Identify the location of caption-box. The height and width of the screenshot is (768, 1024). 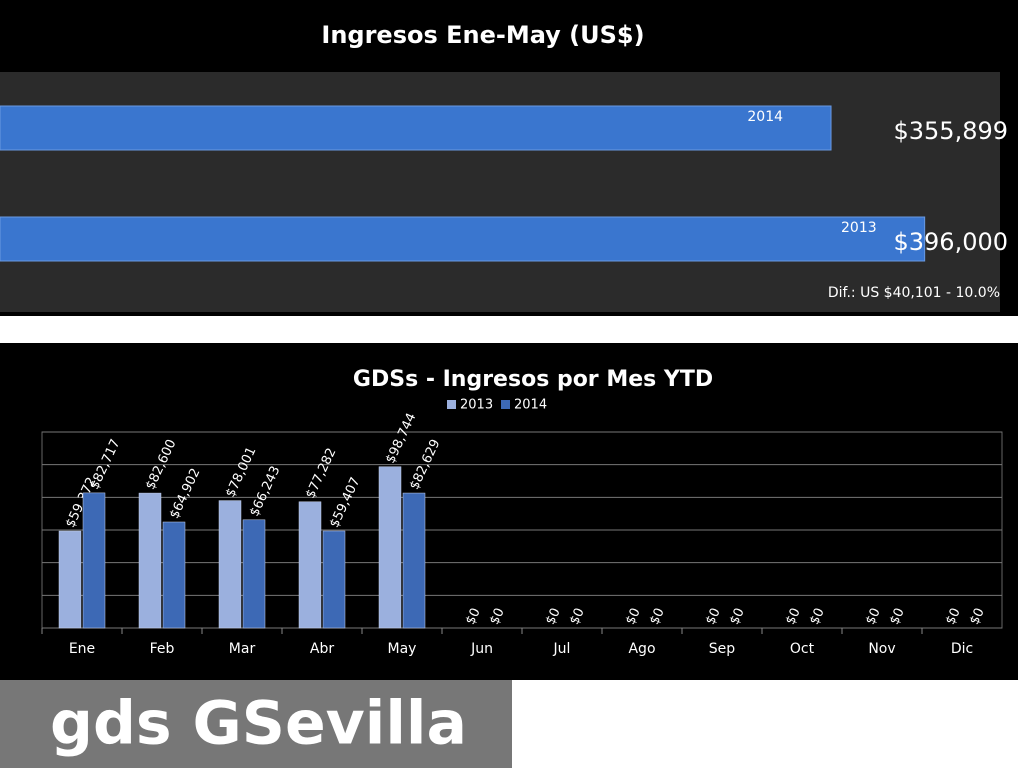
(256, 724).